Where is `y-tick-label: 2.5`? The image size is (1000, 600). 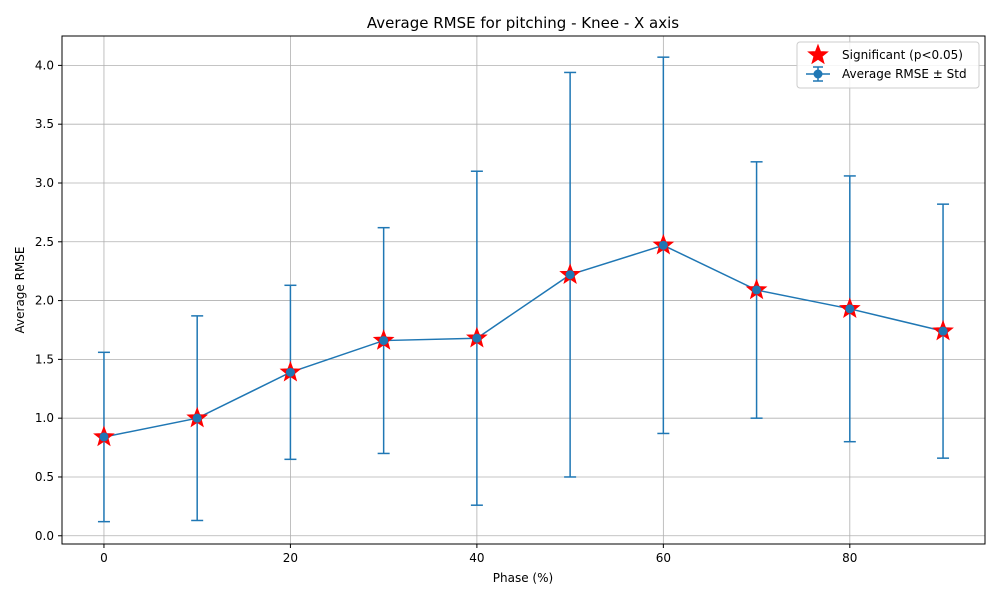 y-tick-label: 2.5 is located at coordinates (44, 242).